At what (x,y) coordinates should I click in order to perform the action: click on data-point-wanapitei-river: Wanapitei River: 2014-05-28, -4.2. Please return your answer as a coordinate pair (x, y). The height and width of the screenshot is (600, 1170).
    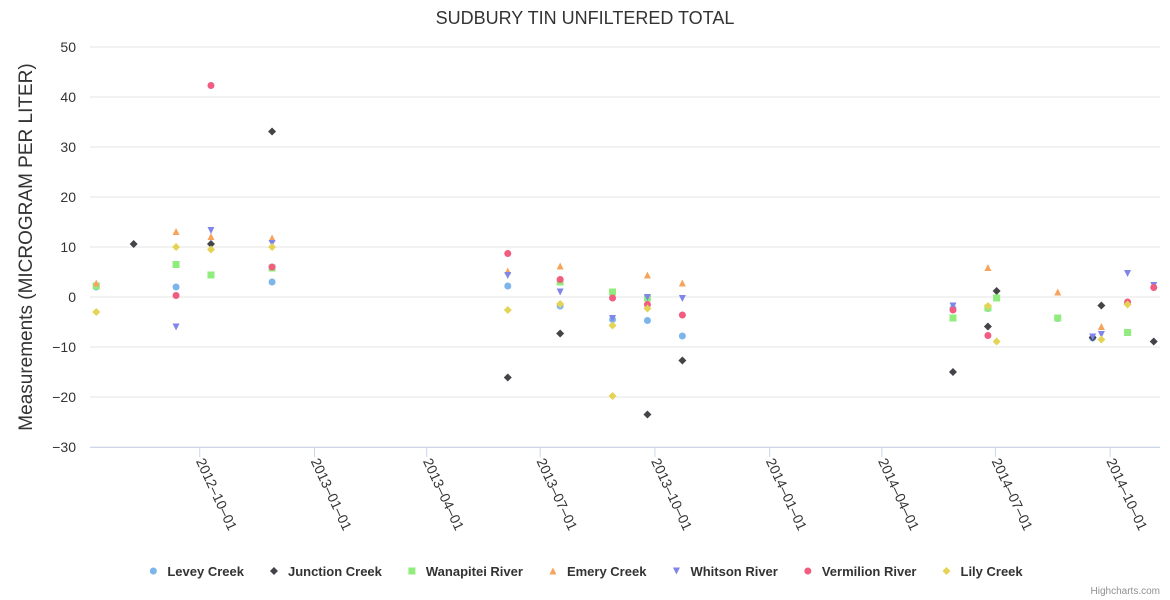
    Looking at the image, I should click on (953, 318).